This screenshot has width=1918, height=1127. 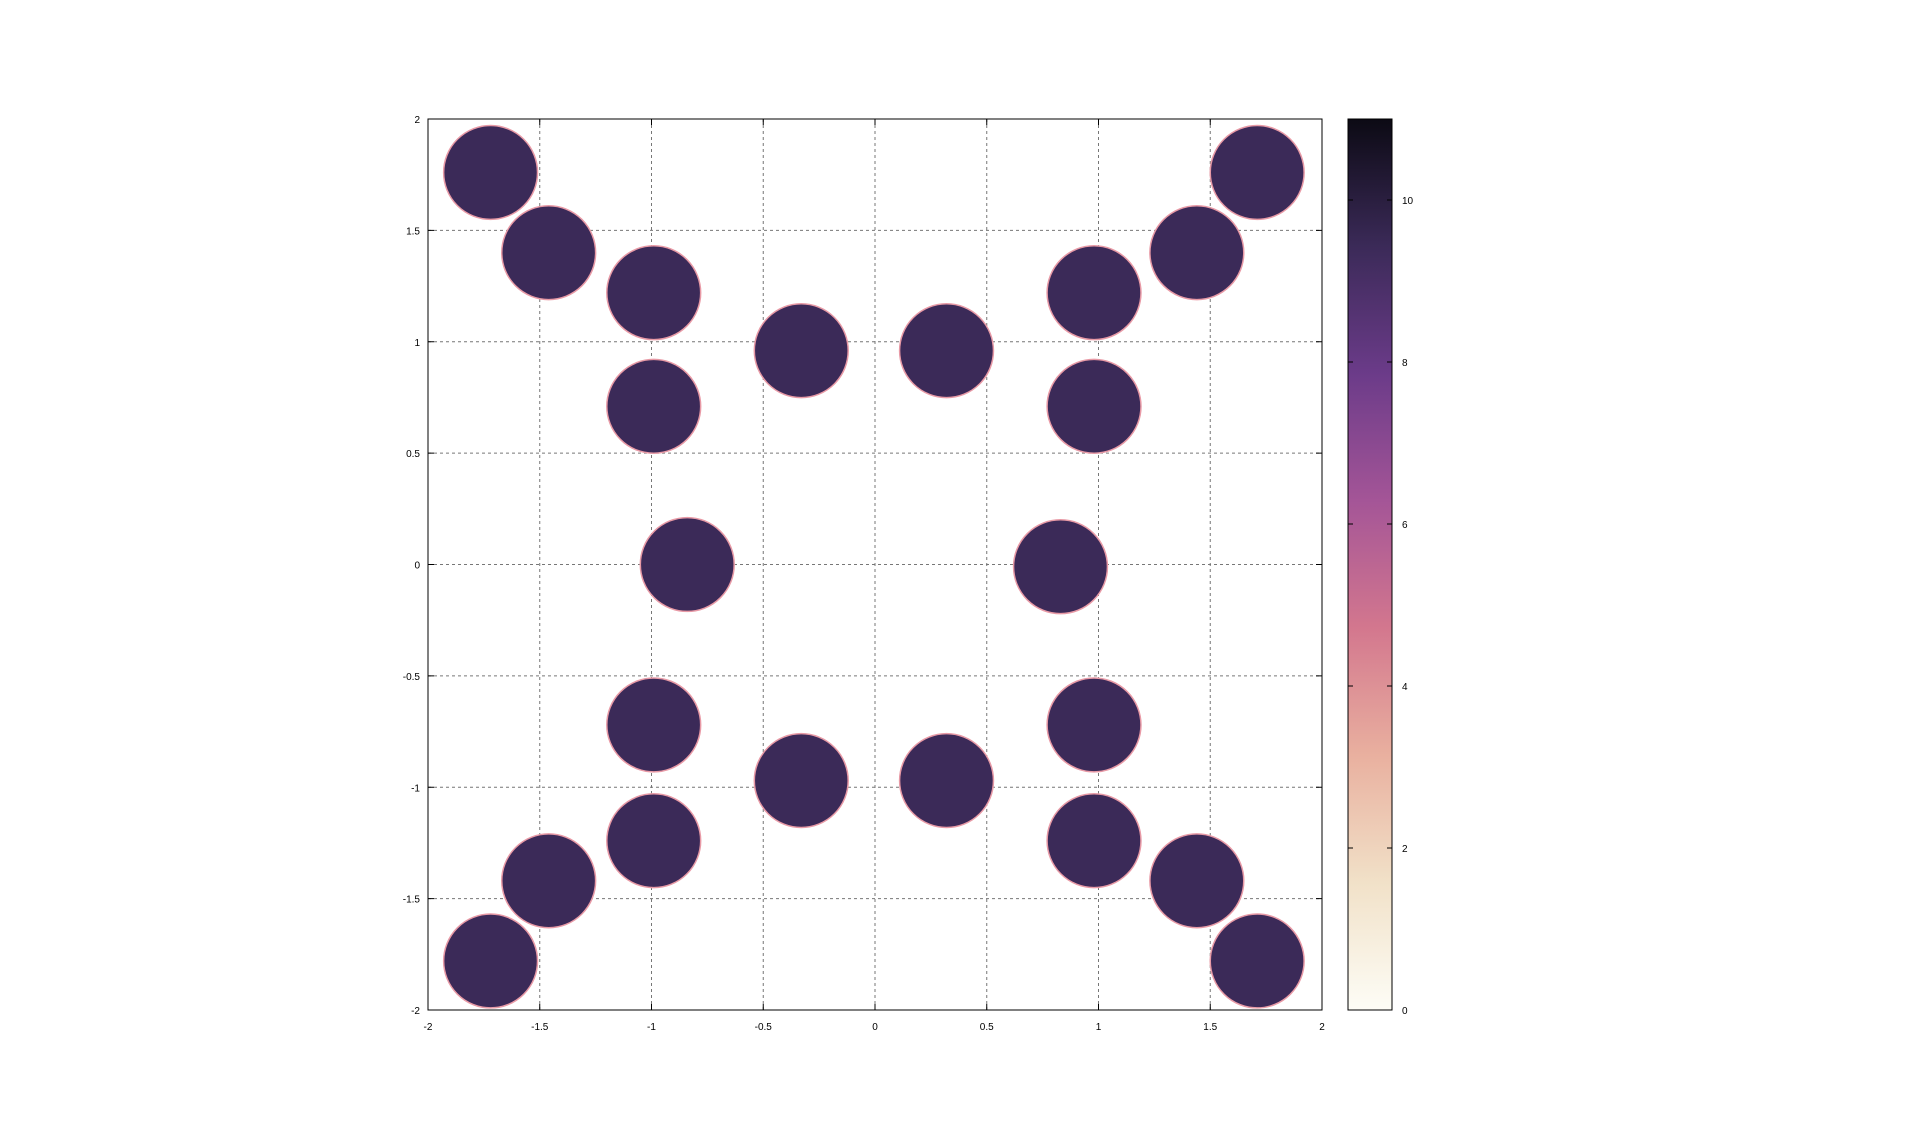 I want to click on x-tick-label: 1, so click(x=1099, y=1027).